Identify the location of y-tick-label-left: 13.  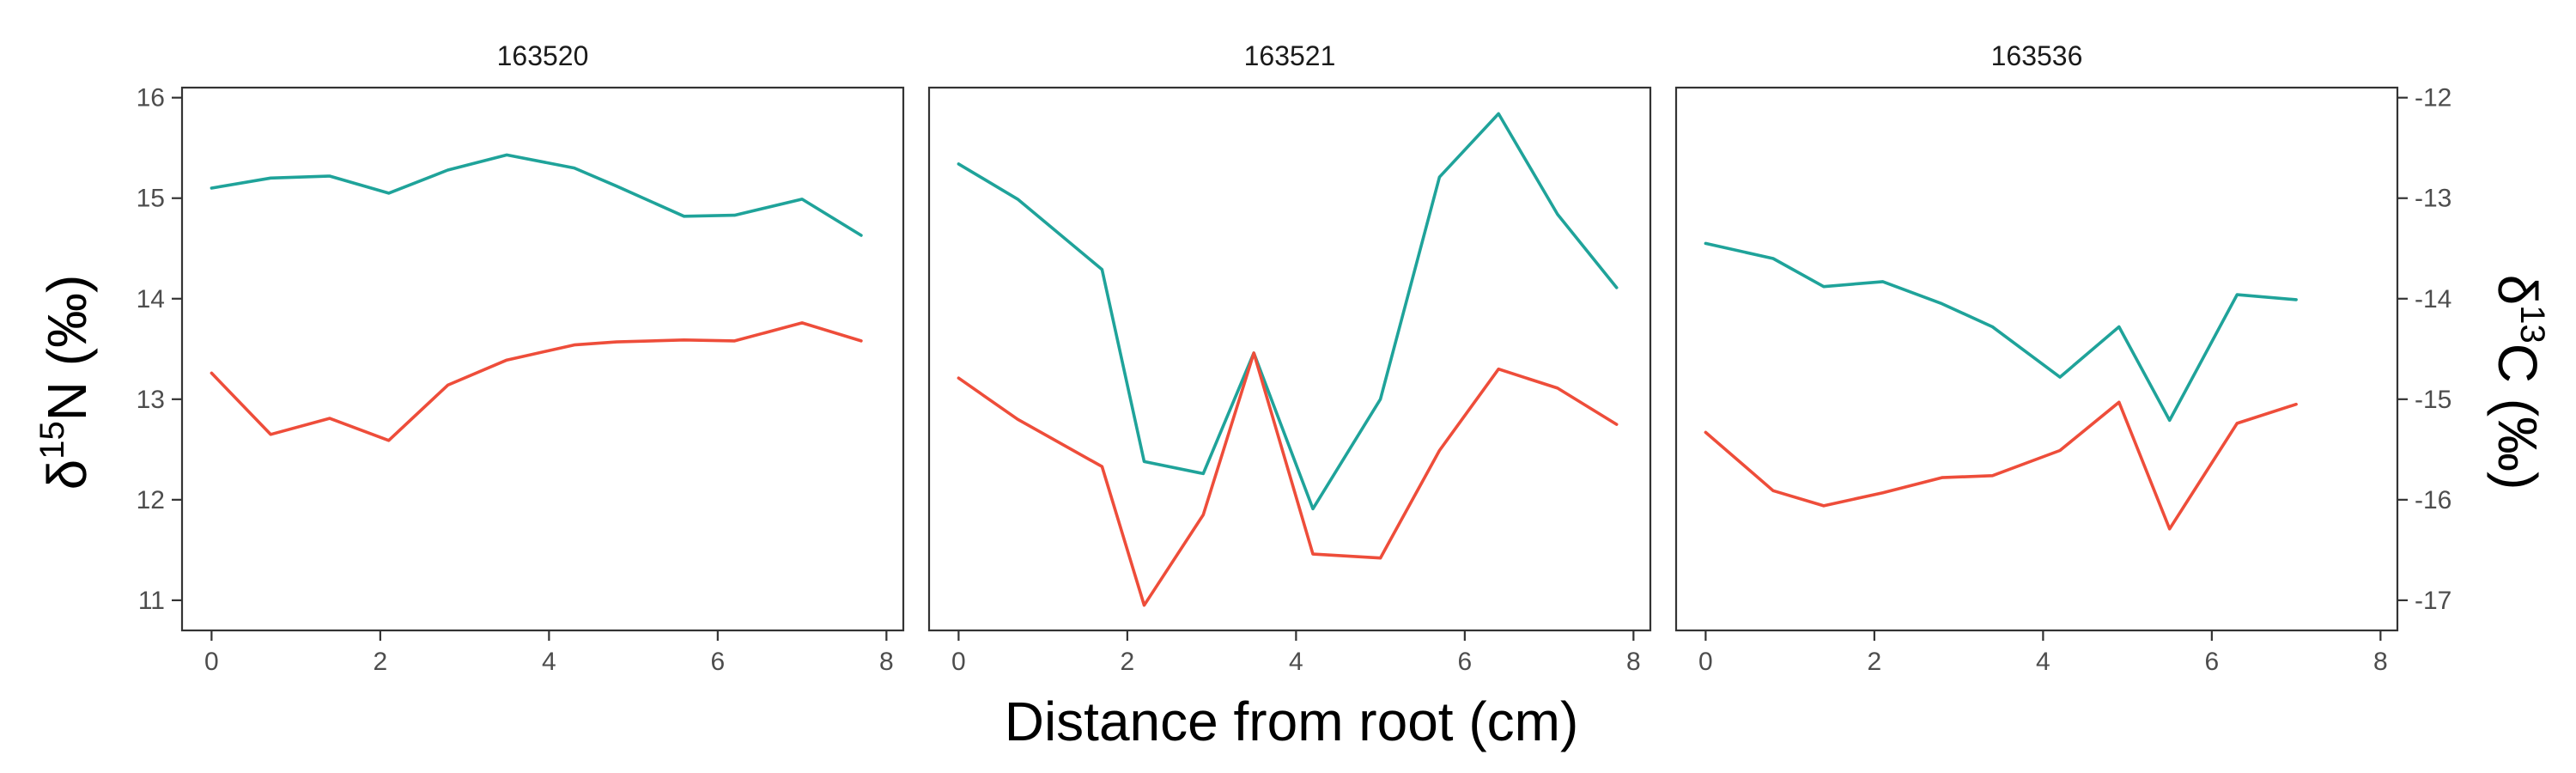
(151, 400).